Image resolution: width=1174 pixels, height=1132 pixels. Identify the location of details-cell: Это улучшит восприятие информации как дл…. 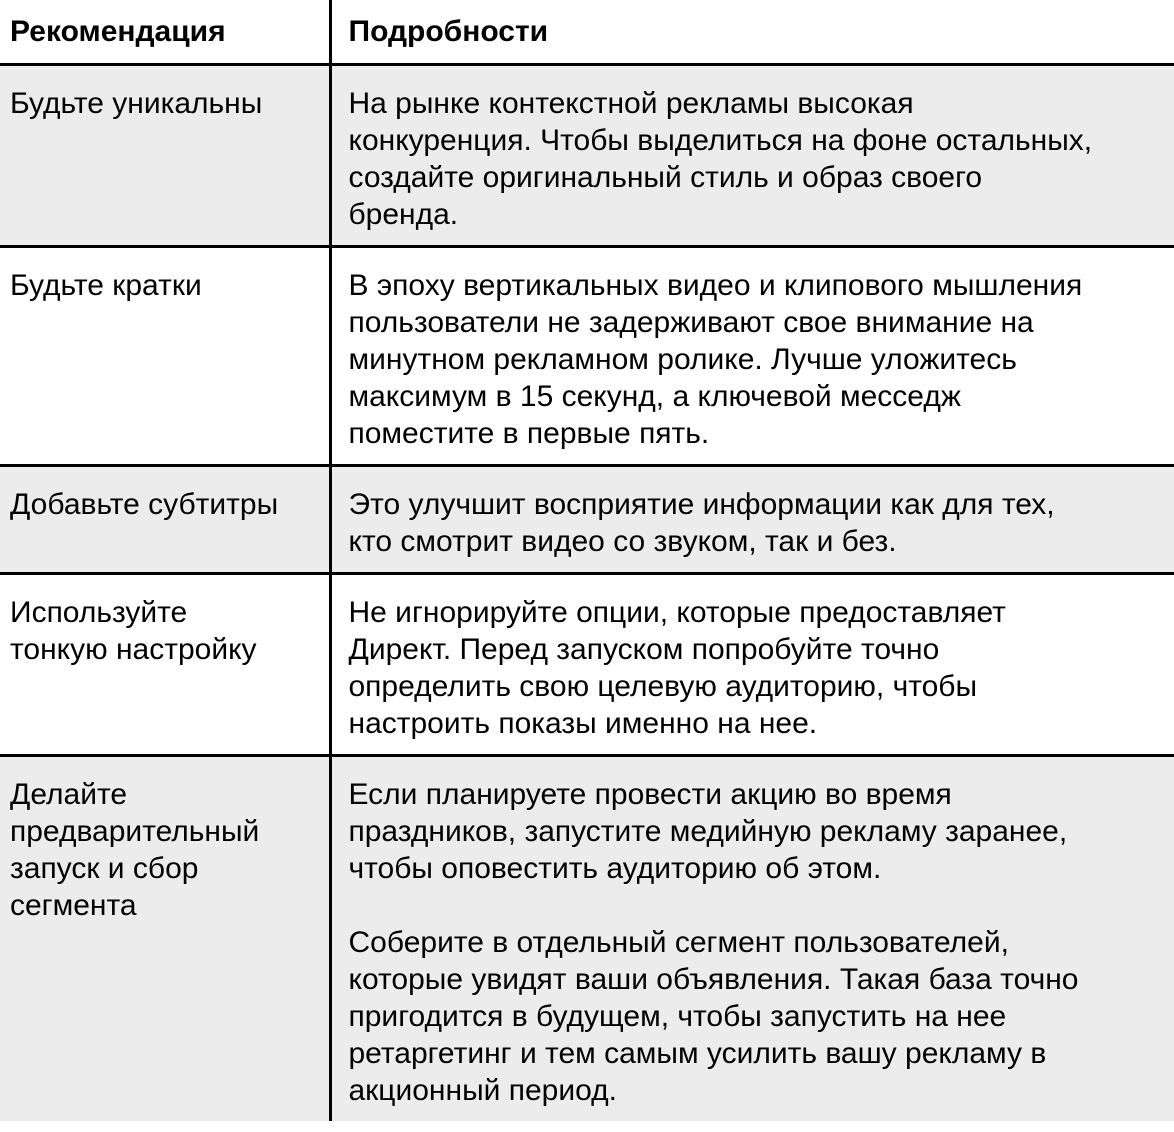
(752, 520).